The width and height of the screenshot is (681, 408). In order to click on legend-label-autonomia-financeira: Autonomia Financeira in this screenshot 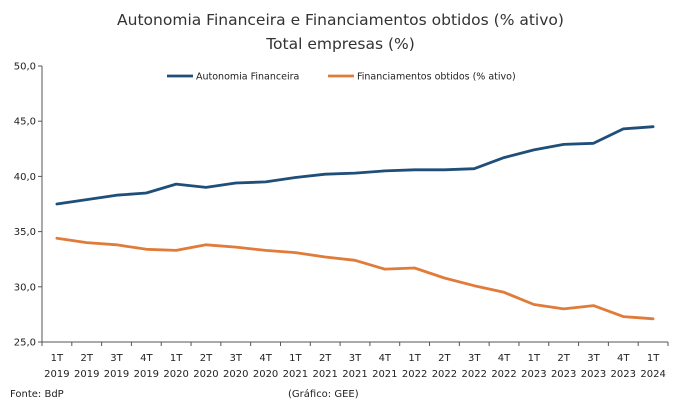, I will do `click(247, 77)`.